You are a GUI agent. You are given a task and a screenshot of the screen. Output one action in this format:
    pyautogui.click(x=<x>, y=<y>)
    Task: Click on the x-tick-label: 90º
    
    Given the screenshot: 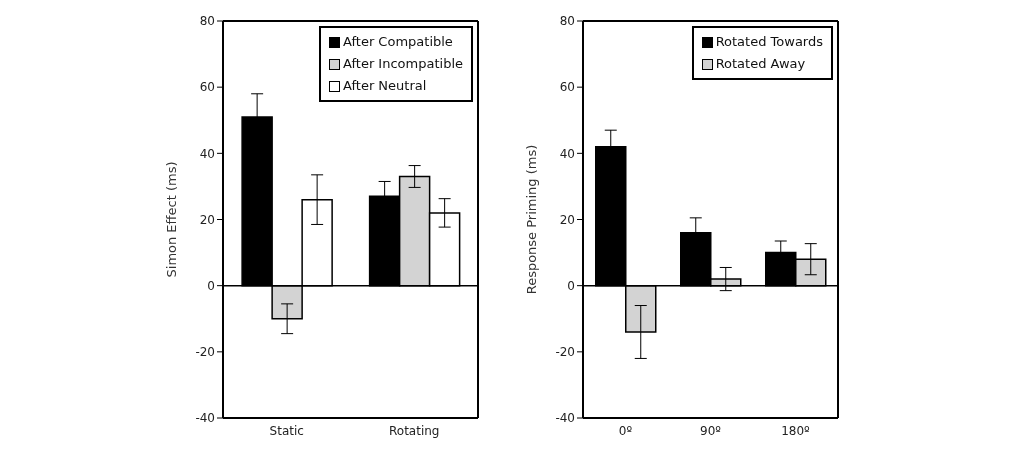 What is the action you would take?
    pyautogui.click(x=711, y=430)
    